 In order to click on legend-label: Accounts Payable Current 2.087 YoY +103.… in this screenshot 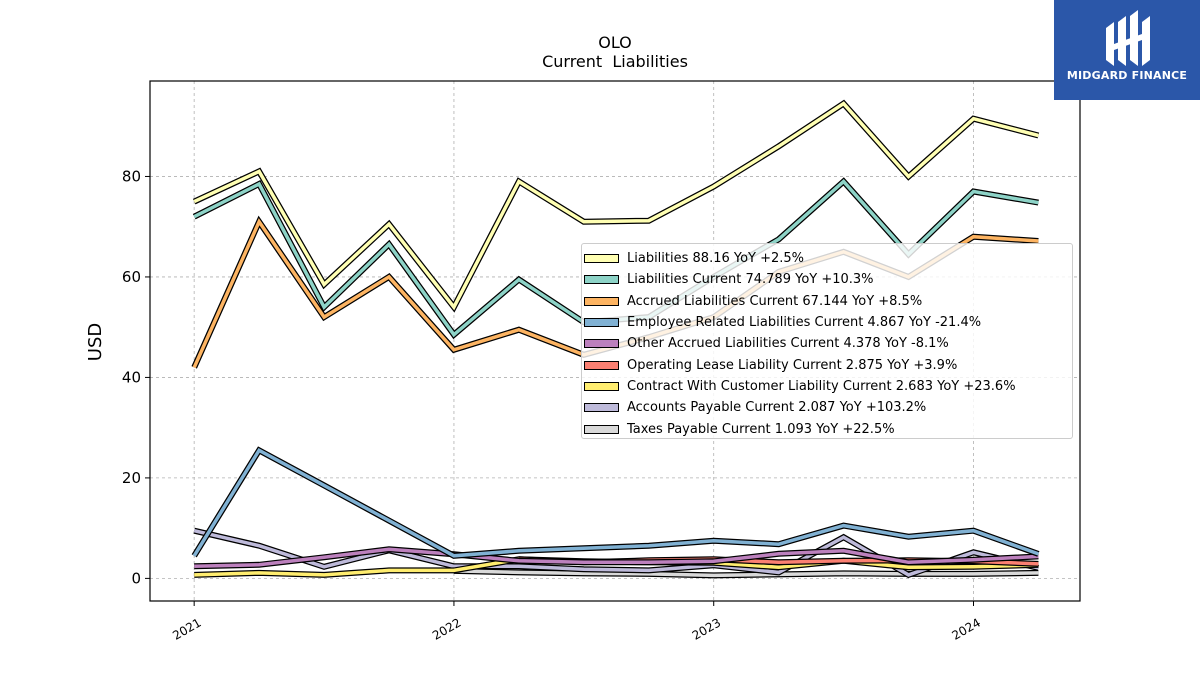, I will do `click(777, 408)`.